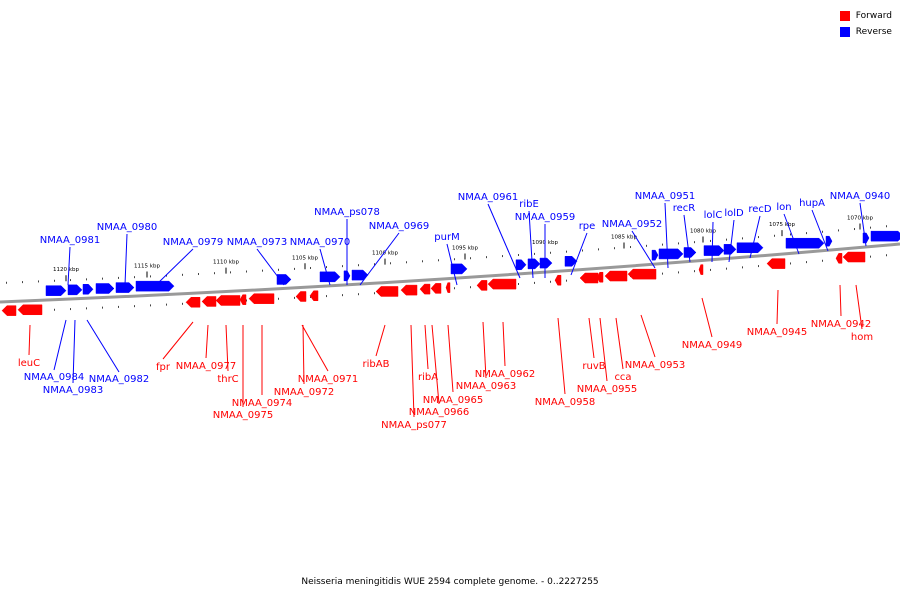  What do you see at coordinates (873, 32) in the screenshot?
I see `legend-reverse-label: Reverse` at bounding box center [873, 32].